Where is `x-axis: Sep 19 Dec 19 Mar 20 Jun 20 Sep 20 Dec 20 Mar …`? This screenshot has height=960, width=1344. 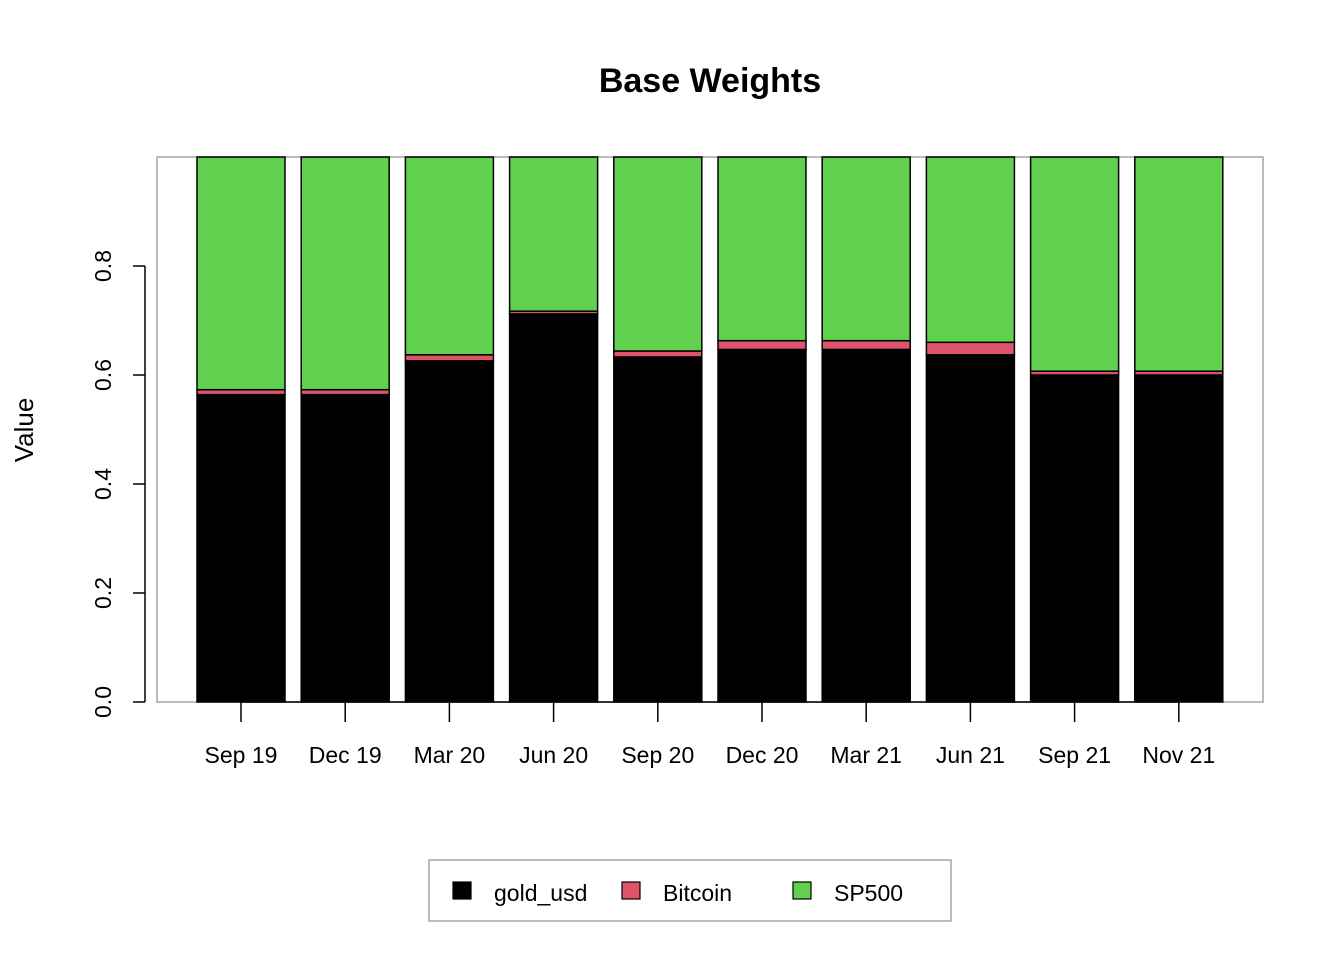
x-axis: Sep 19 Dec 19 Mar 20 Jun 20 Sep 20 Dec 20 Mar … is located at coordinates (710, 734).